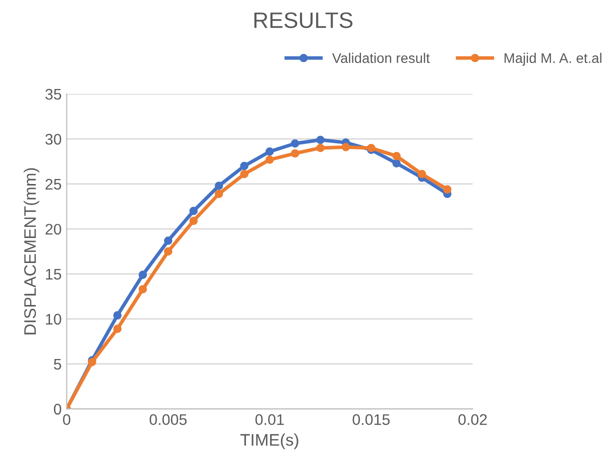 The height and width of the screenshot is (470, 606). I want to click on x-axis-title: TIME(s), so click(269, 442).